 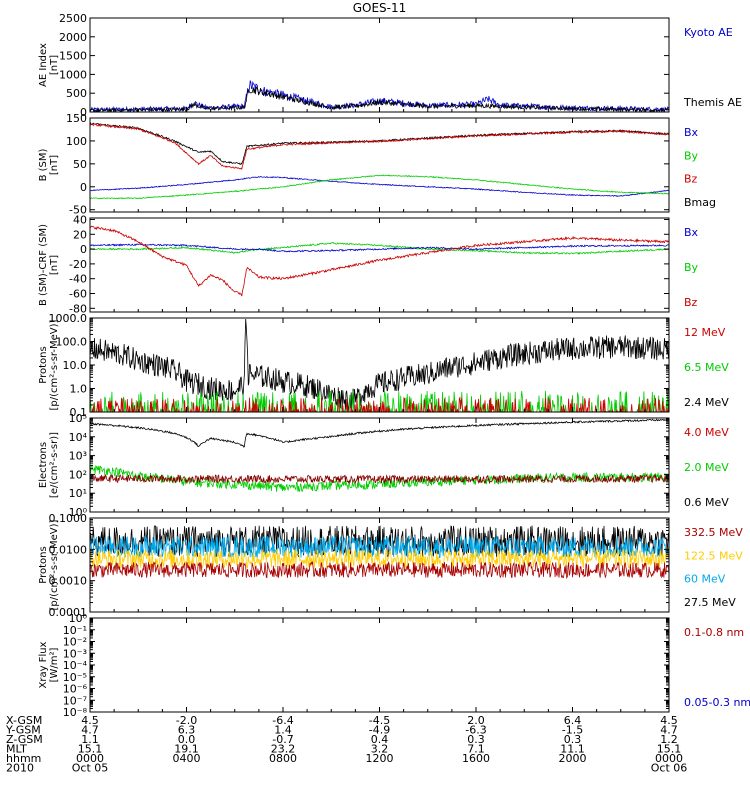 I want to click on series-line-bx, so click(x=379, y=248).